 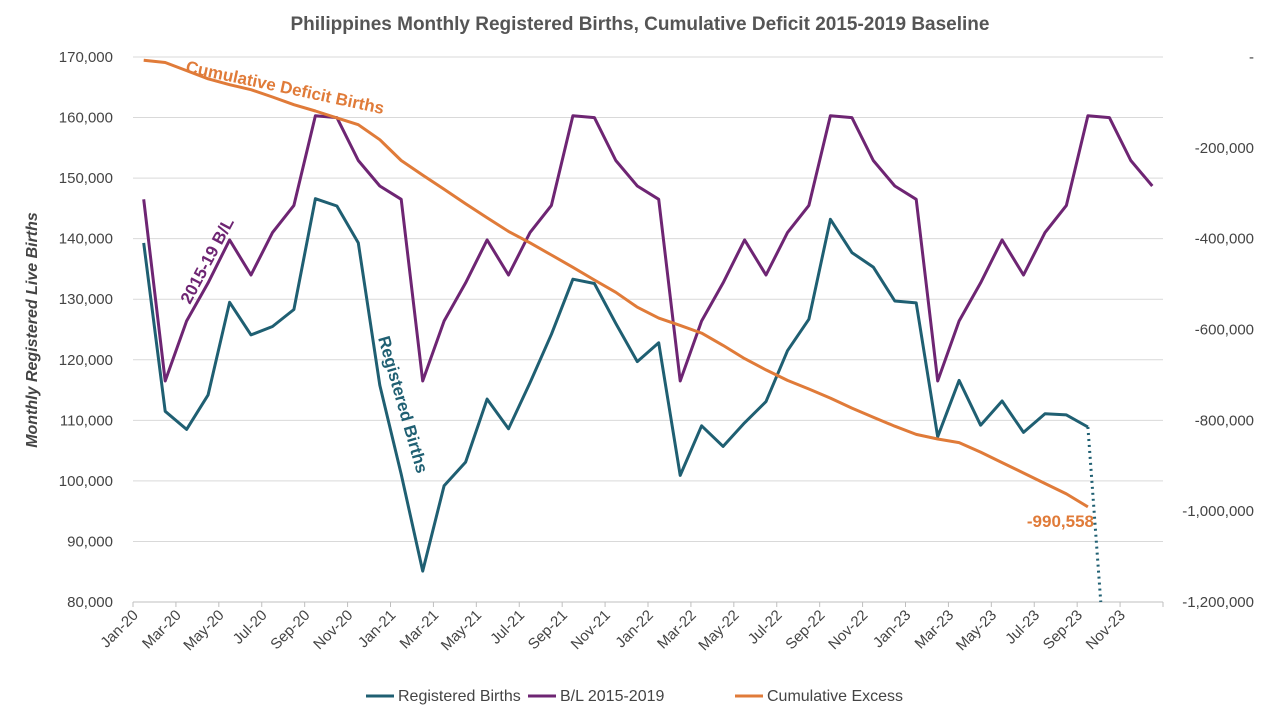 I want to click on x-tick-label: Jan-22, so click(x=634, y=629).